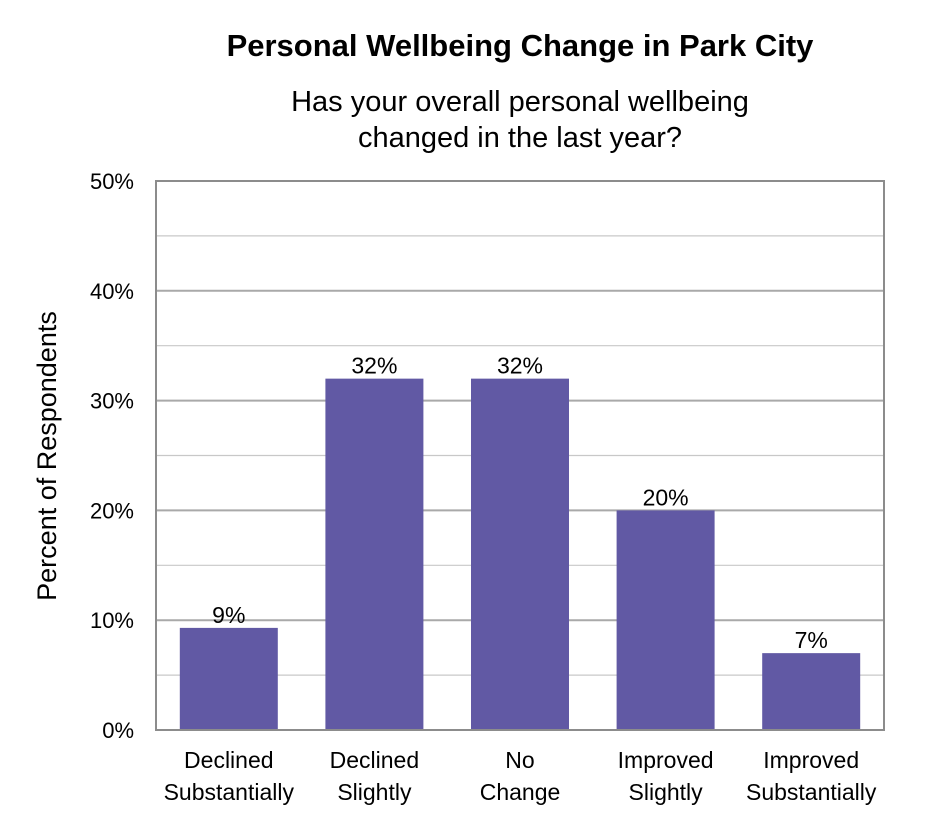  What do you see at coordinates (112, 401) in the screenshot?
I see `y-tick-label: 30%` at bounding box center [112, 401].